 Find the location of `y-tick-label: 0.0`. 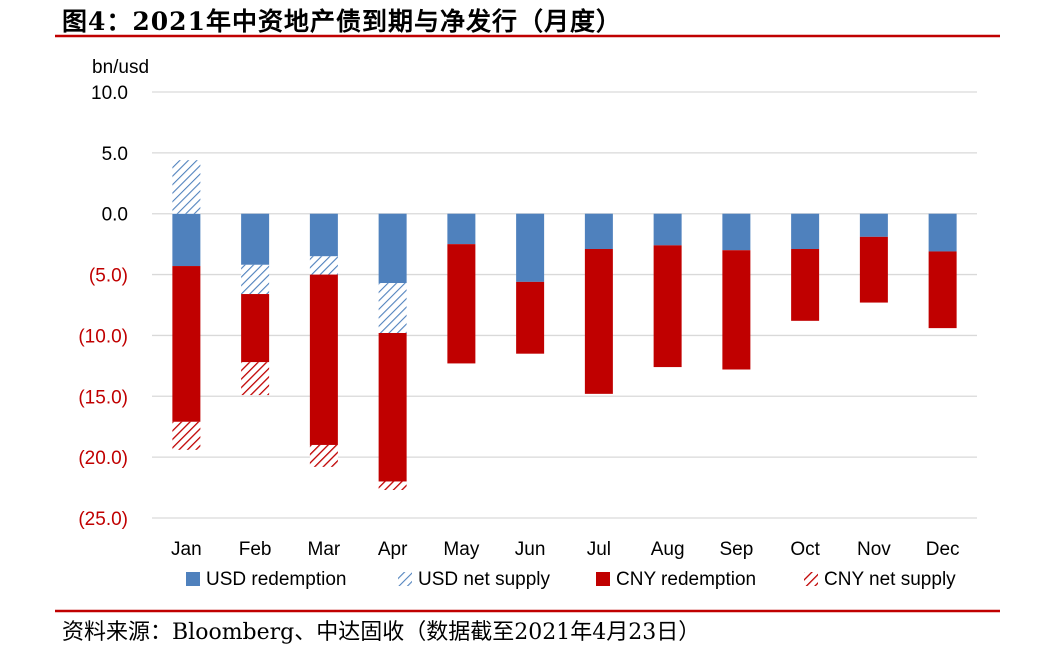

y-tick-label: 0.0 is located at coordinates (115, 215).